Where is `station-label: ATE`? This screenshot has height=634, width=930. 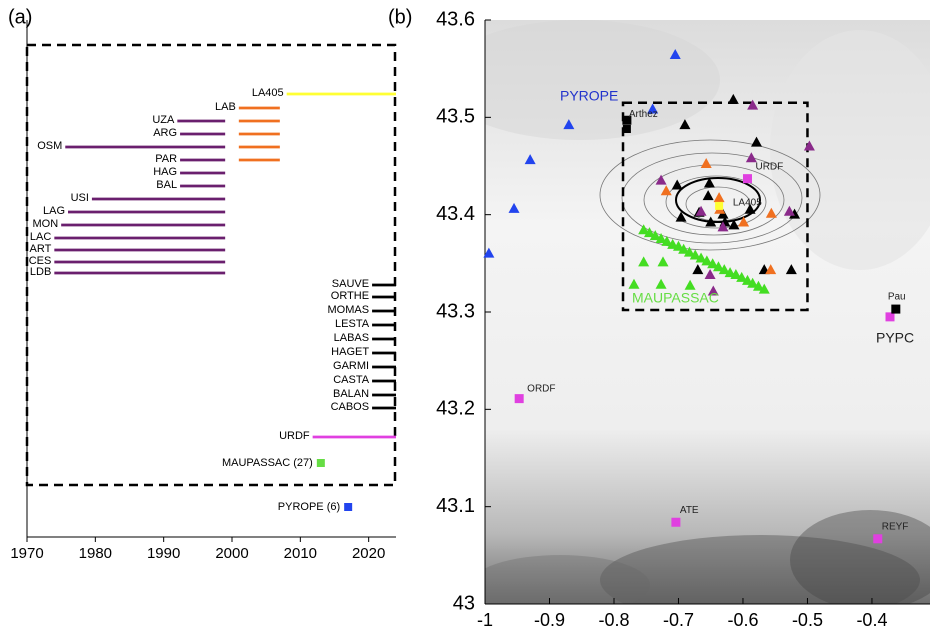 station-label: ATE is located at coordinates (689, 510).